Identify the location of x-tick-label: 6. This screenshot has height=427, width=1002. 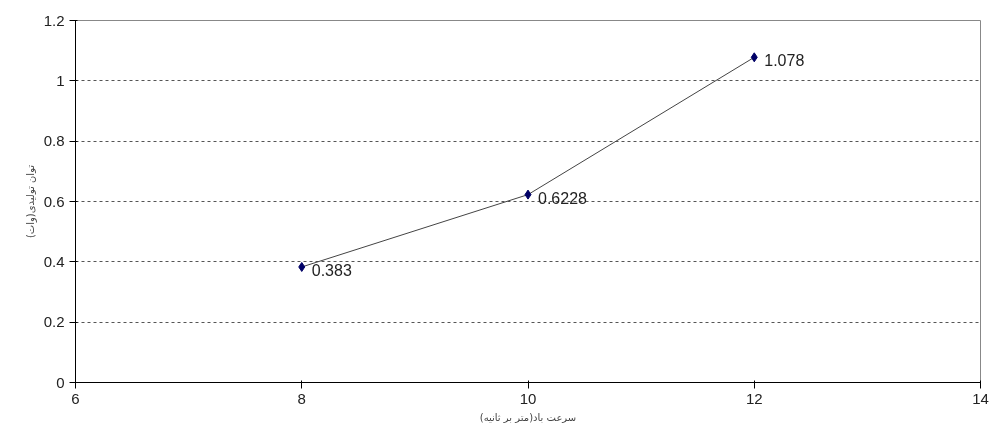
(75, 398).